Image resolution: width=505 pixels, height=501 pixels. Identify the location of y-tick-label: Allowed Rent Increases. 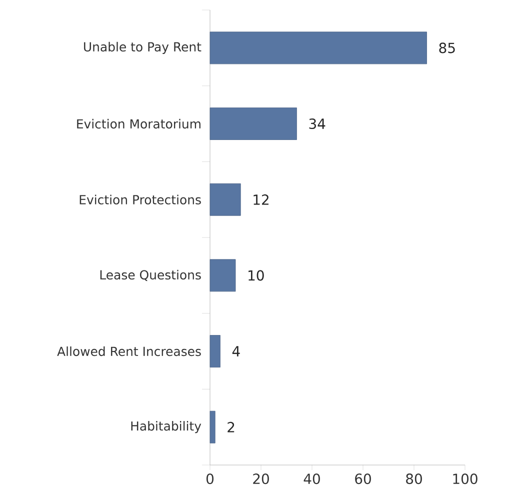
(129, 351).